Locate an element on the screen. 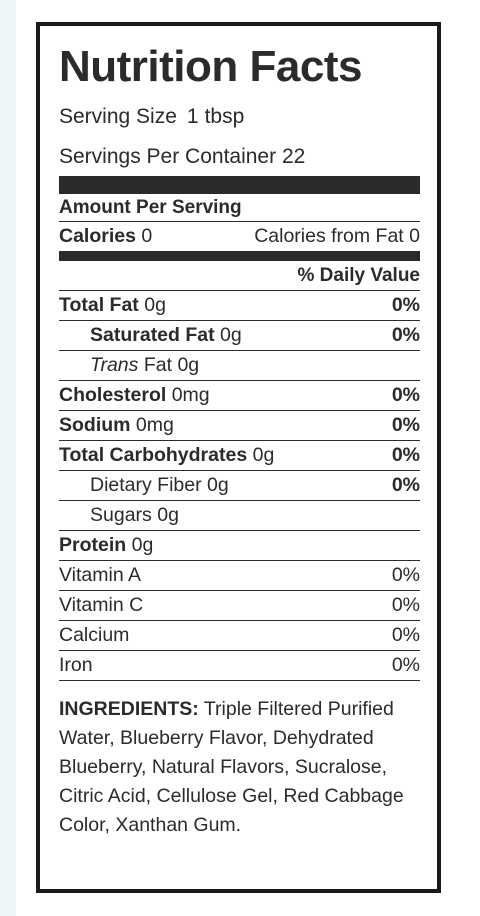  amount-per-serving: Amount Per Serving is located at coordinates (150, 207).